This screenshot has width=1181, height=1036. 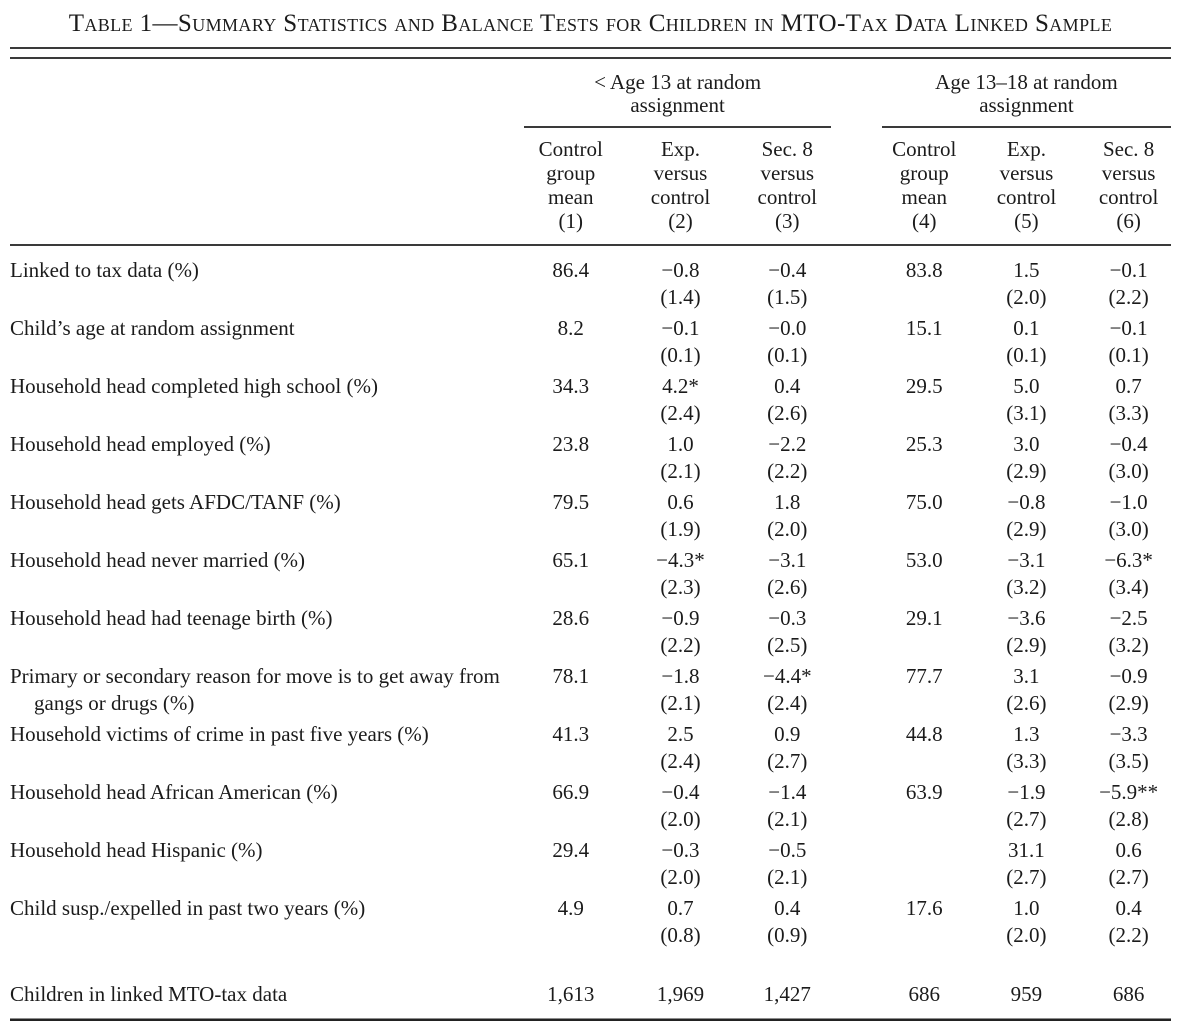 What do you see at coordinates (924, 344) in the screenshot?
I see `cell: 15.1` at bounding box center [924, 344].